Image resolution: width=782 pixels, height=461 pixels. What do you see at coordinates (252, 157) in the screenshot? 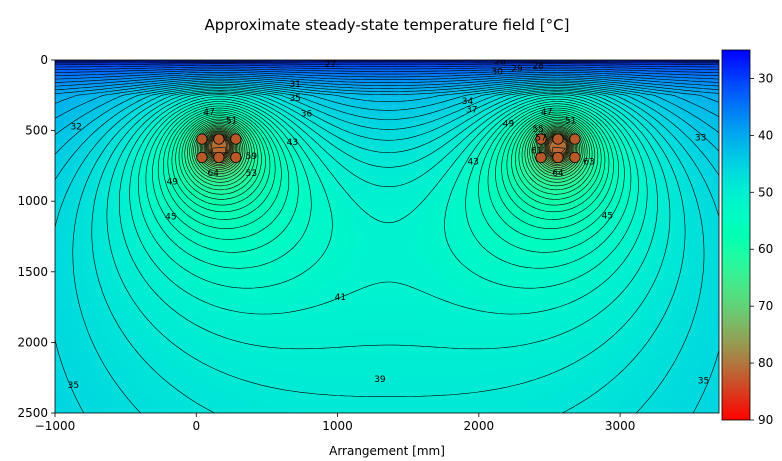
I see `contour-label: 59` at bounding box center [252, 157].